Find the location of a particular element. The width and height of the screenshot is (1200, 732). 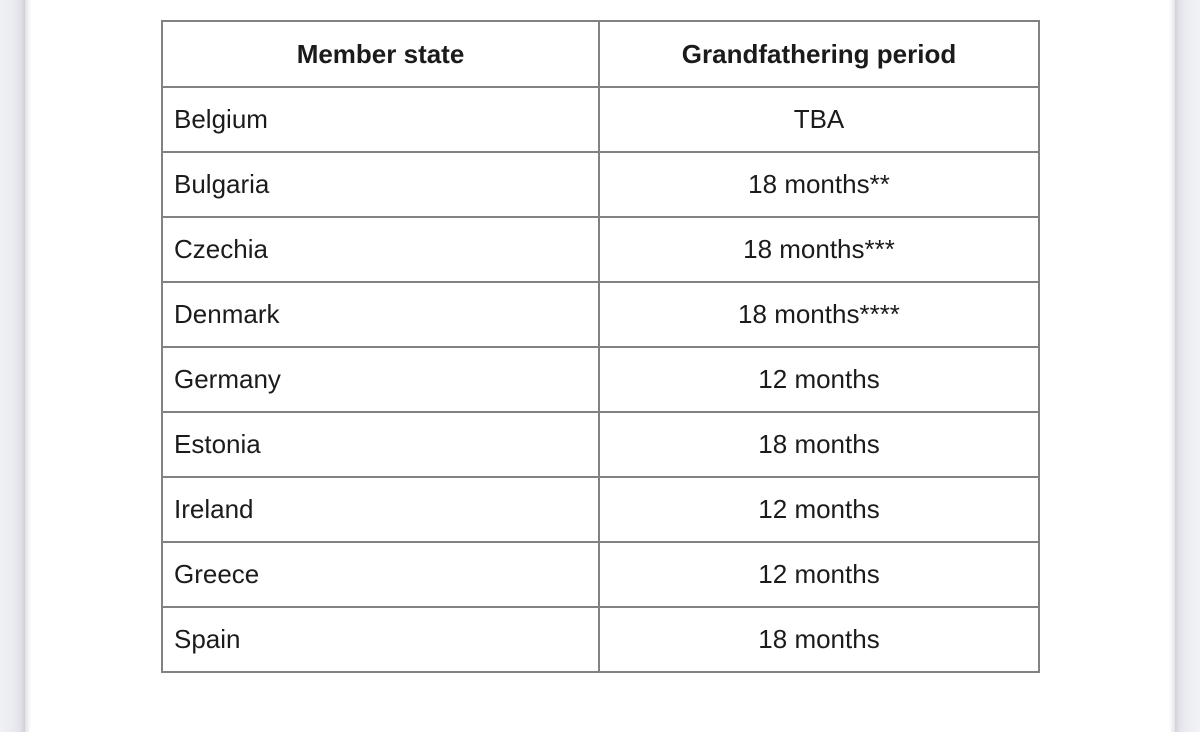

column-header-grandfathering-period: Grandfathering period is located at coordinates (819, 54).